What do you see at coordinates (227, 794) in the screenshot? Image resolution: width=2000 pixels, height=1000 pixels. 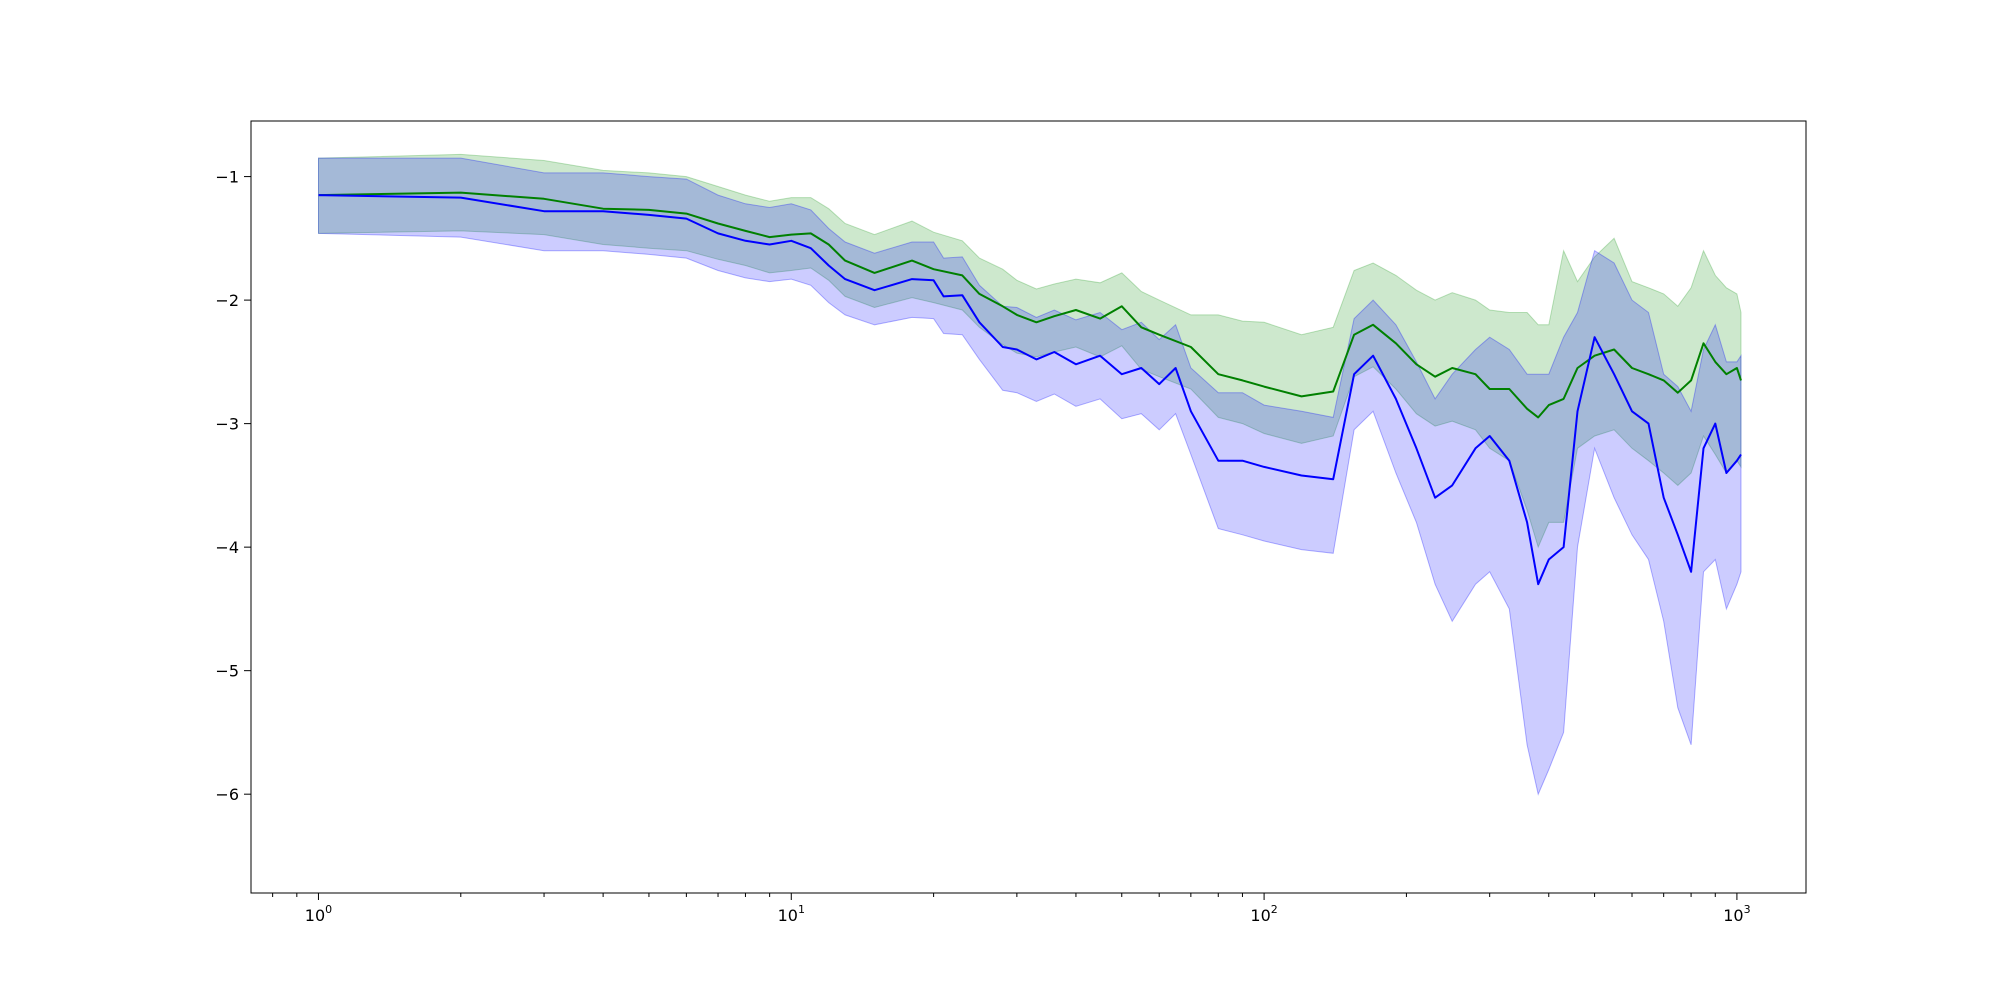 I see `y-tick-label: −6` at bounding box center [227, 794].